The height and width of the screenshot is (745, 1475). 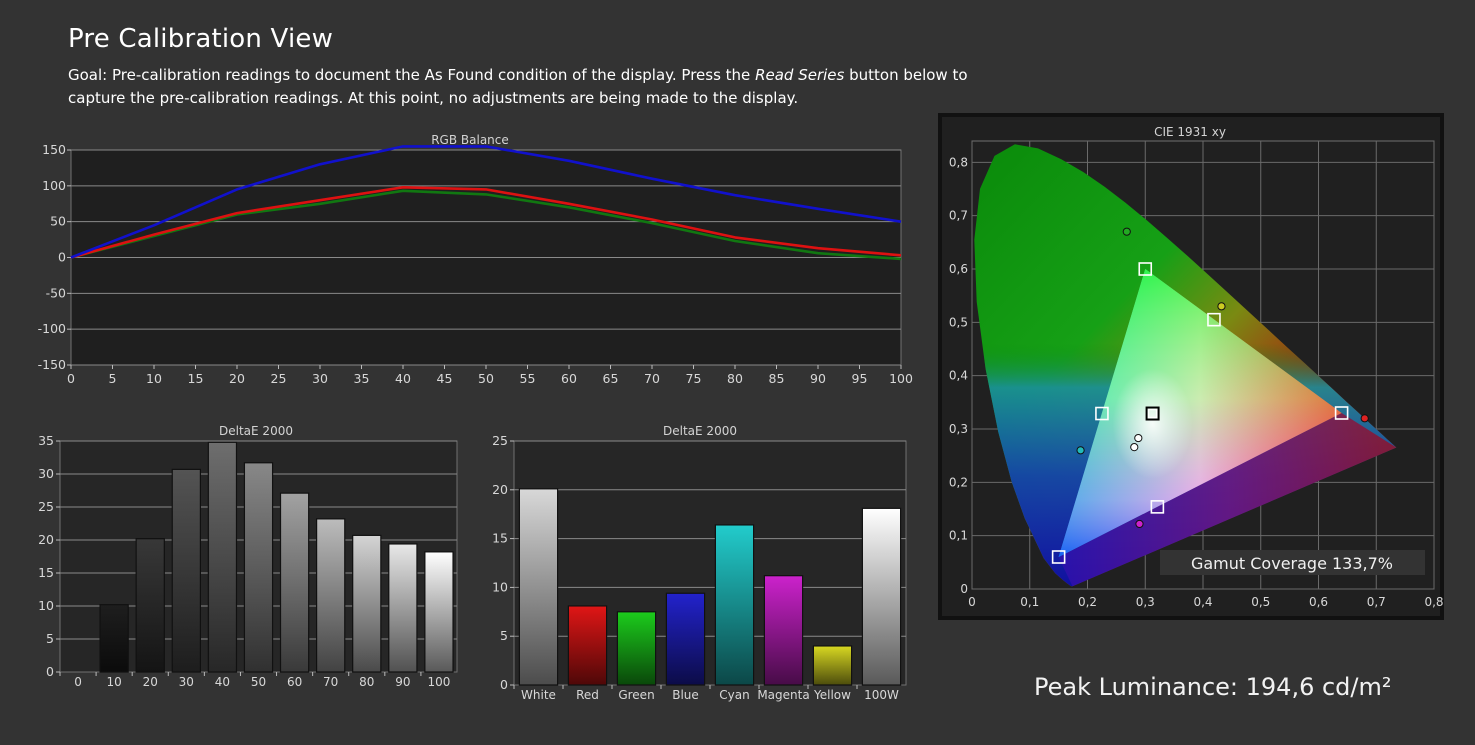 I want to click on deltae-grayscale-x-tick-label: 20, so click(x=150, y=682).